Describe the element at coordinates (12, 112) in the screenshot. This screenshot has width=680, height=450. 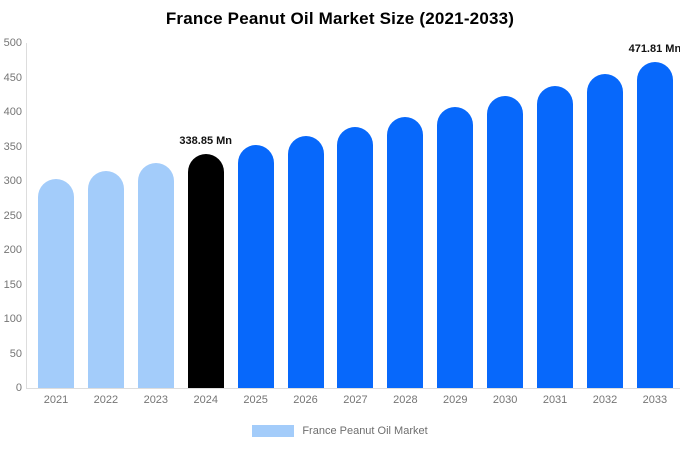
I see `y-tick-label: 400` at that location.